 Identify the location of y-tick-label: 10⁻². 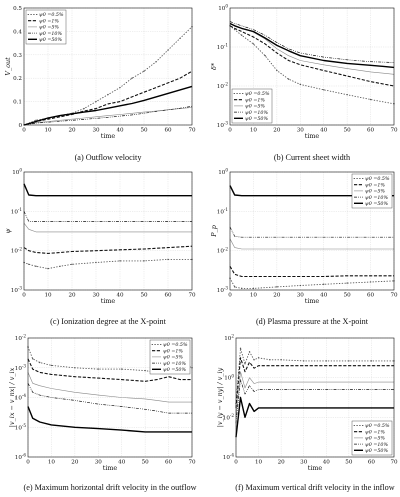
(21, 338).